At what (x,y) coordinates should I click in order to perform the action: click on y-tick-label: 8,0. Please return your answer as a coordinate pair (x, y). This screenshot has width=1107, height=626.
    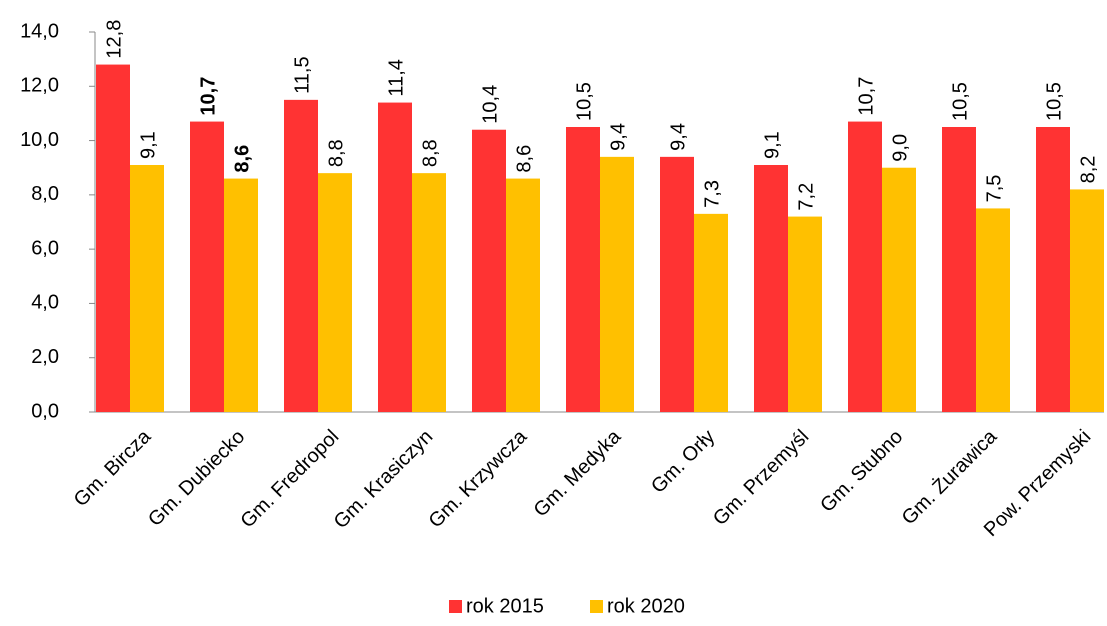
    Looking at the image, I should click on (45, 194).